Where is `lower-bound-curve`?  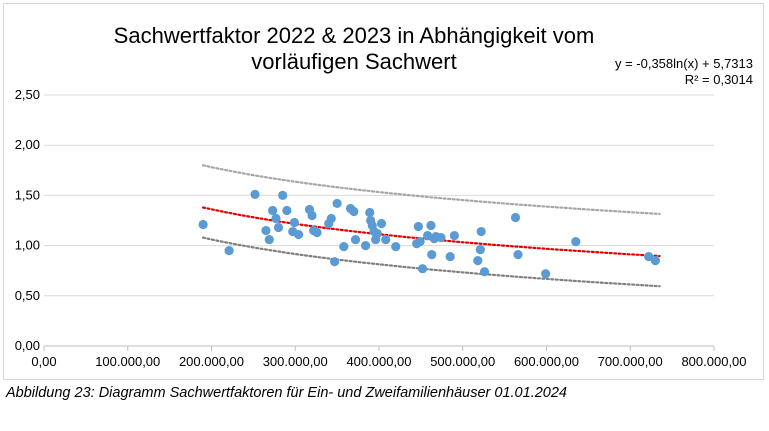 lower-bound-curve is located at coordinates (431, 262).